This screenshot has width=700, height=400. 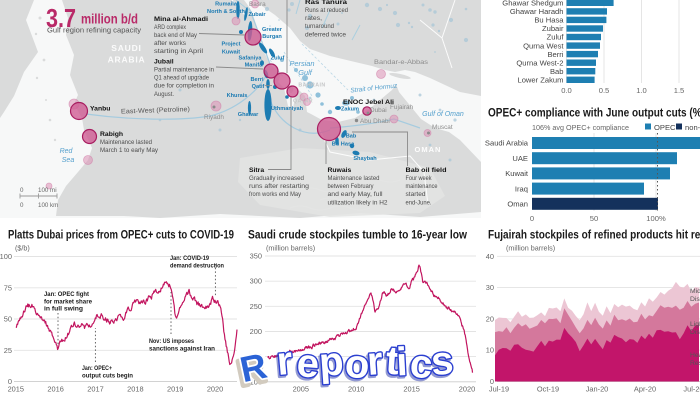 What do you see at coordinates (695, 355) in the screenshot?
I see `svg-text: Heavy` at bounding box center [695, 355].